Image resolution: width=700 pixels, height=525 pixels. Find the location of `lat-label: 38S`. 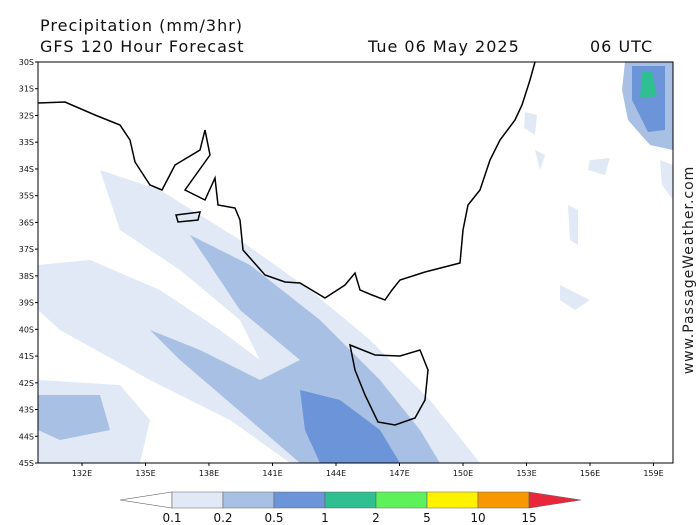

lat-label: 38S is located at coordinates (26, 276).